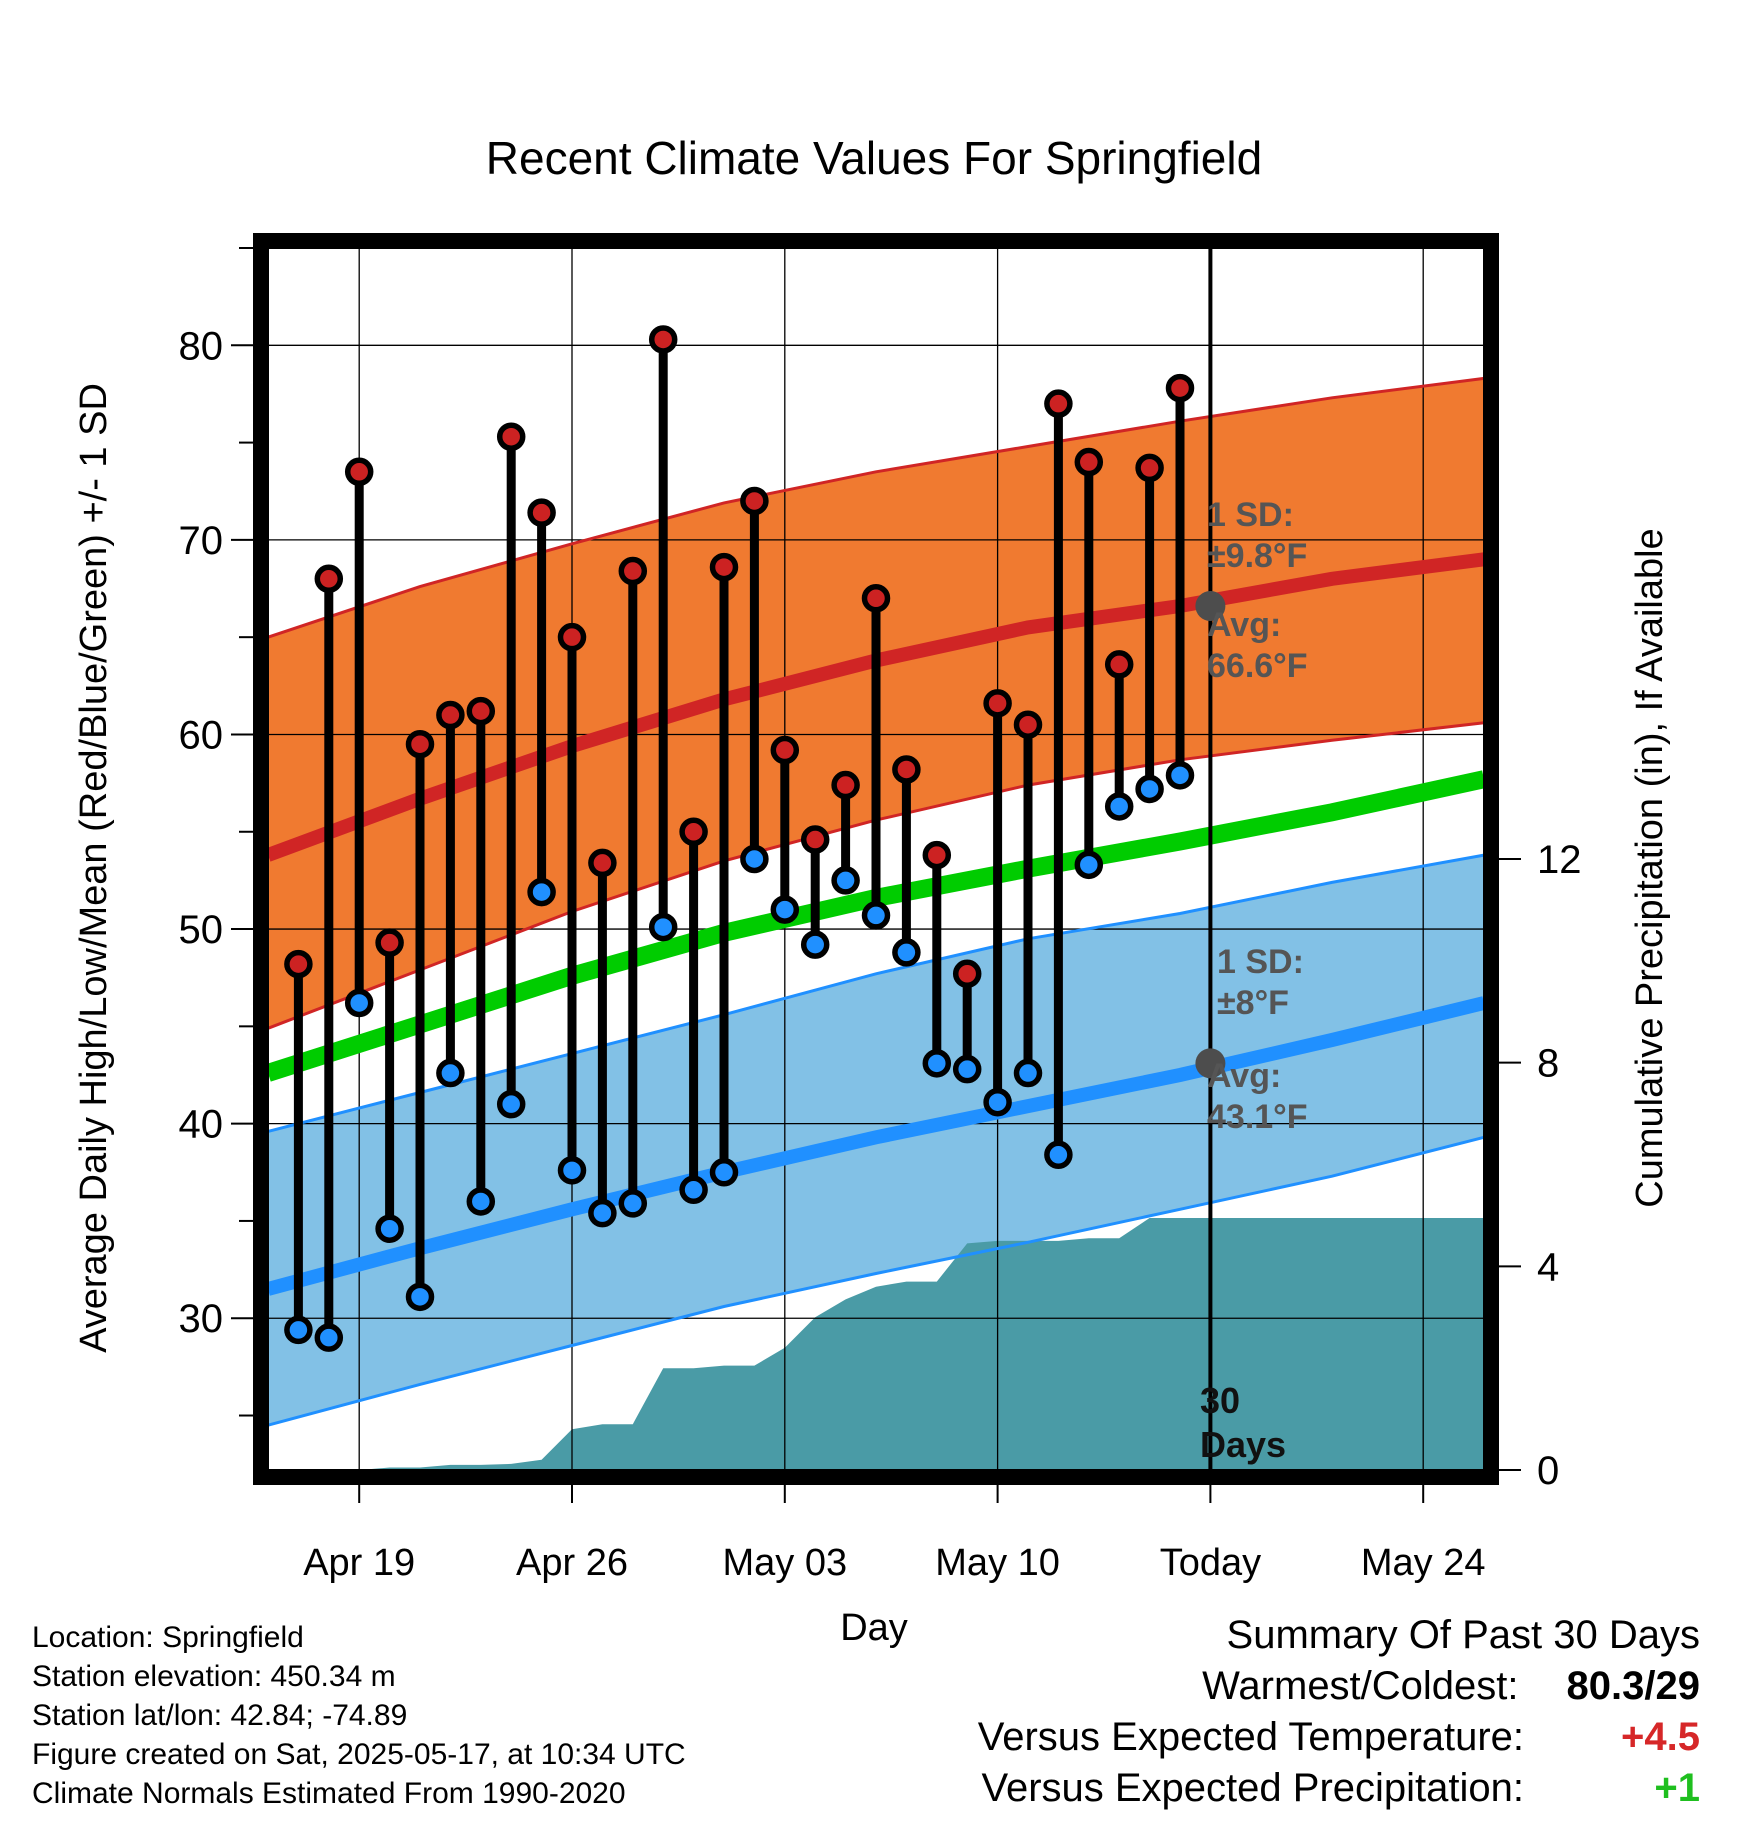 This screenshot has height=1828, width=1748. I want to click on precip-label: Versus Expected Precipitation:, so click(1252, 1788).